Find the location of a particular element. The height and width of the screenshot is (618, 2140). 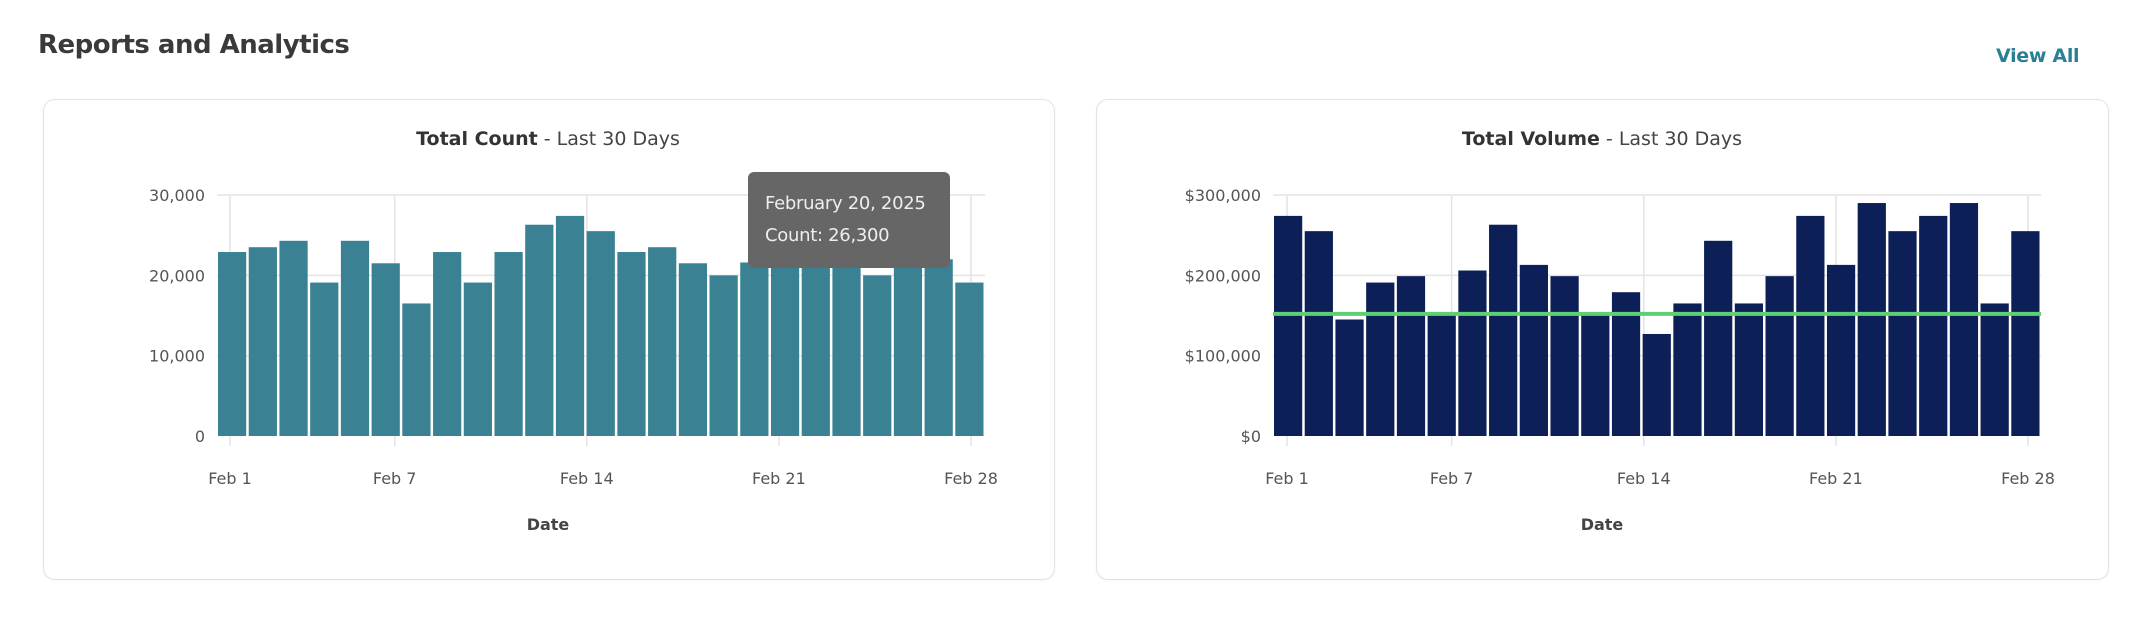

chart-title-bold: Total Count is located at coordinates (477, 139).